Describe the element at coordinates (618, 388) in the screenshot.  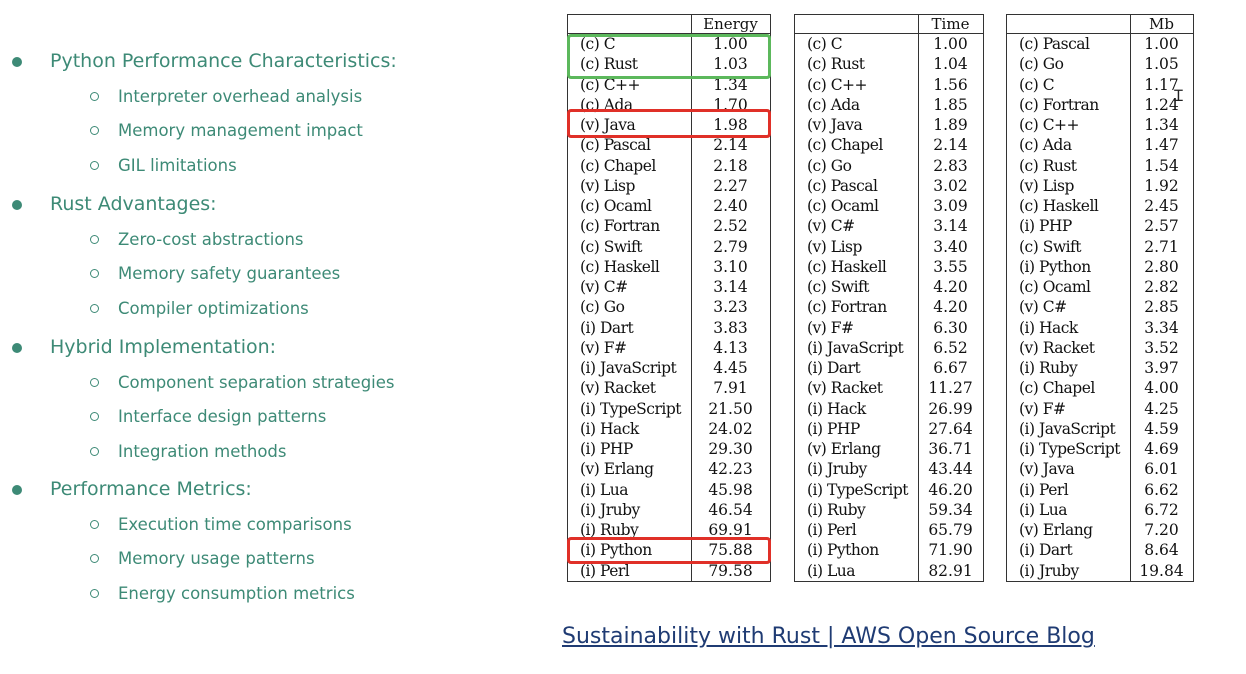
I see `language-cell: (v) Racket` at that location.